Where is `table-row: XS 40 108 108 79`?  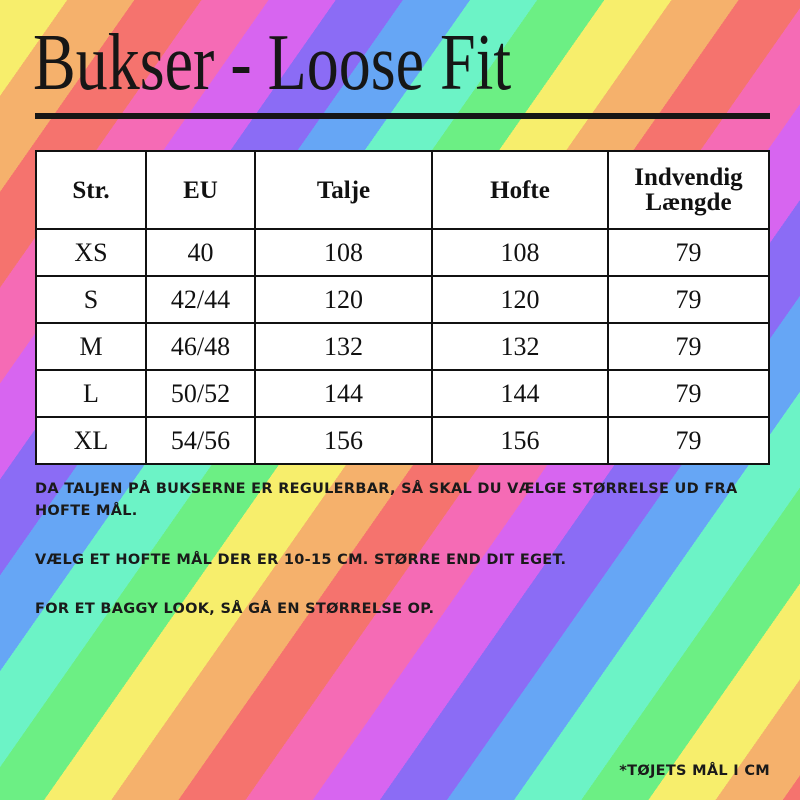
table-row: XS 40 108 108 79 is located at coordinates (402, 252).